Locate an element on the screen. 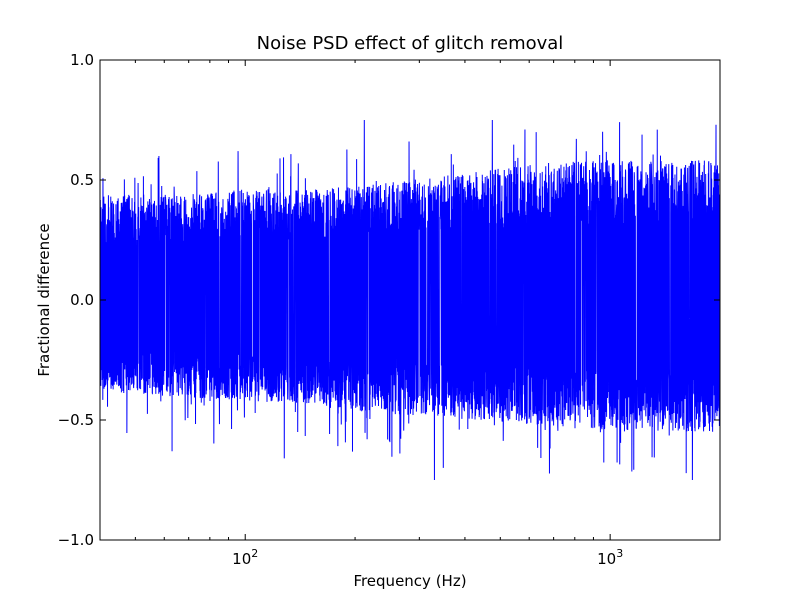 The width and height of the screenshot is (800, 600). x-tick-label: 10³ is located at coordinates (610, 557).